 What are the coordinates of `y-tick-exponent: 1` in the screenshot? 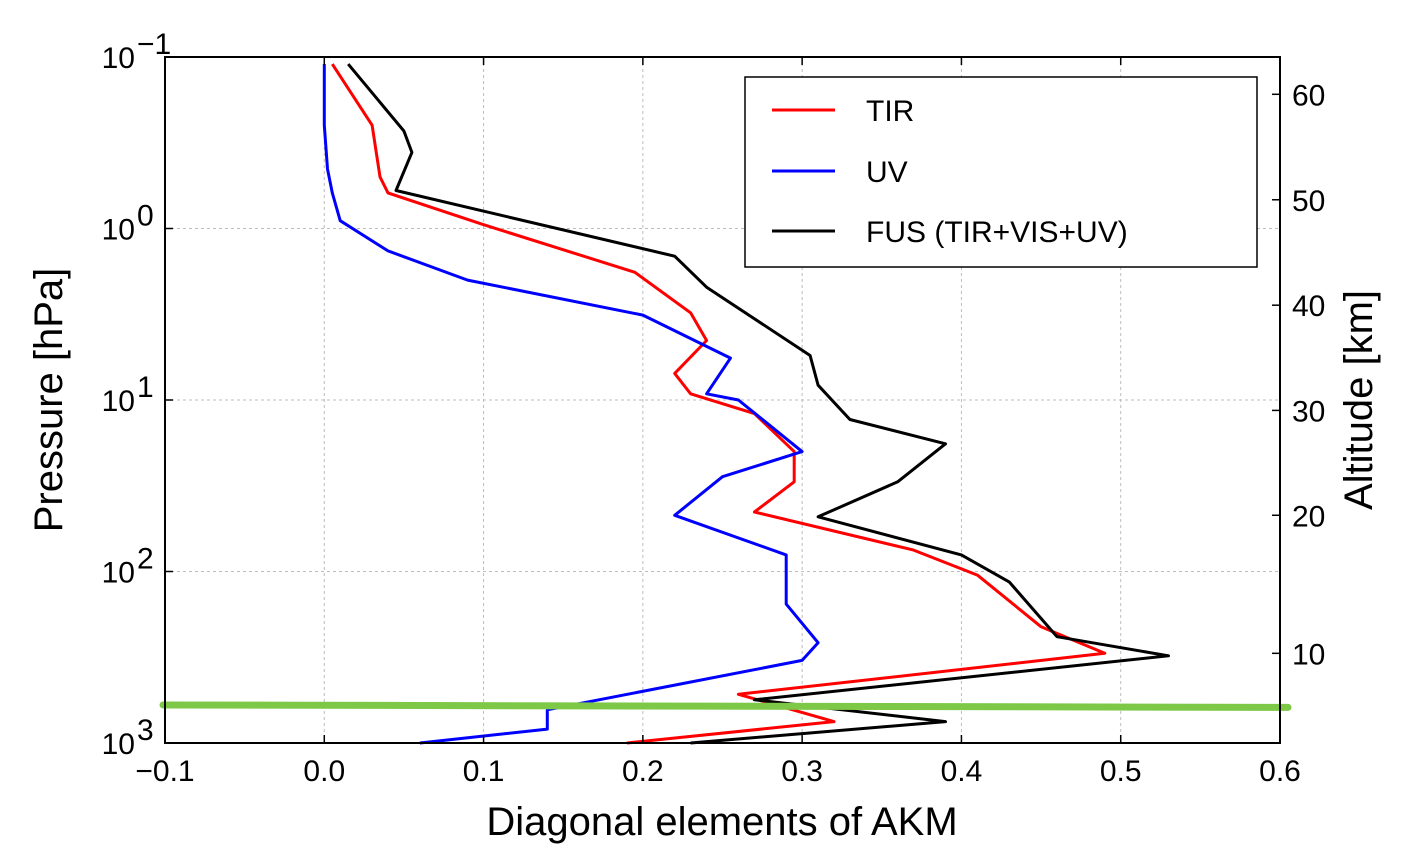 It's located at (145, 387).